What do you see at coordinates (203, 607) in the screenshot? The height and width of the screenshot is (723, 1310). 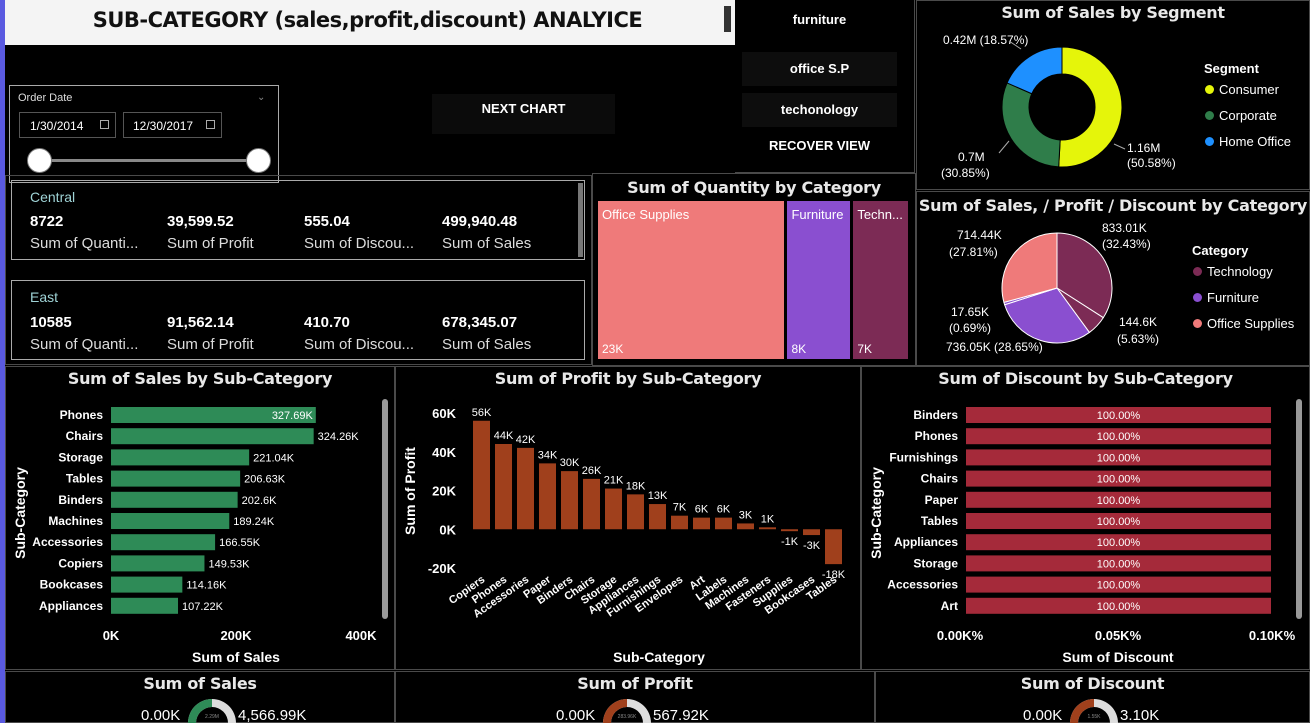 I see `data-label: 107.22K` at bounding box center [203, 607].